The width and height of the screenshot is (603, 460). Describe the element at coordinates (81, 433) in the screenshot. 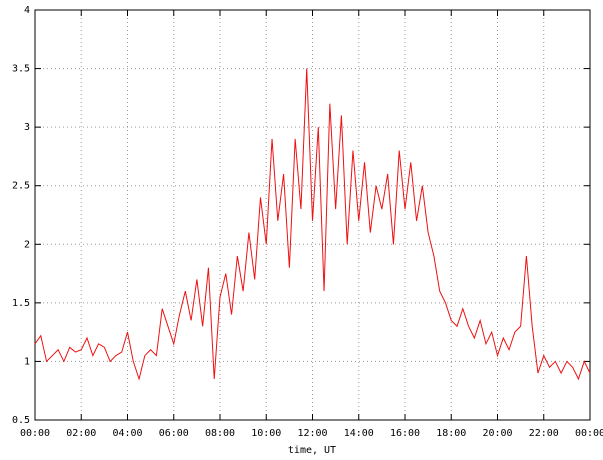

I see `x-tick-label: 02:00` at that location.